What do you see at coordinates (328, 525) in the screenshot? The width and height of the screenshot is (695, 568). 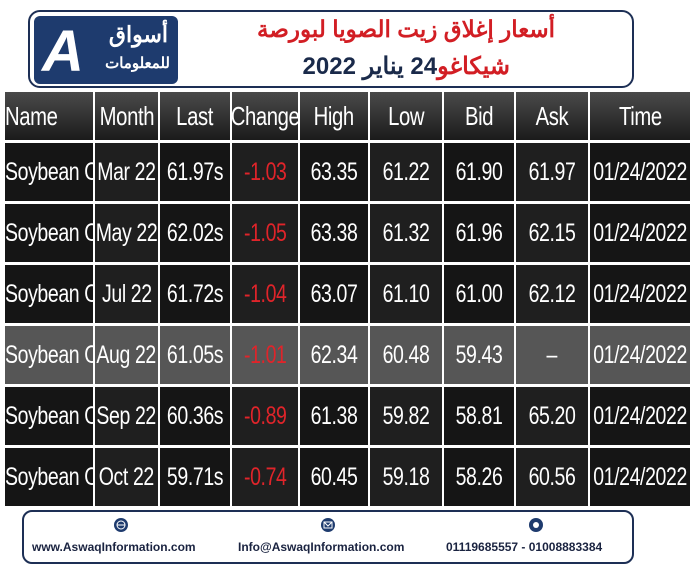 I see `mail-icon` at bounding box center [328, 525].